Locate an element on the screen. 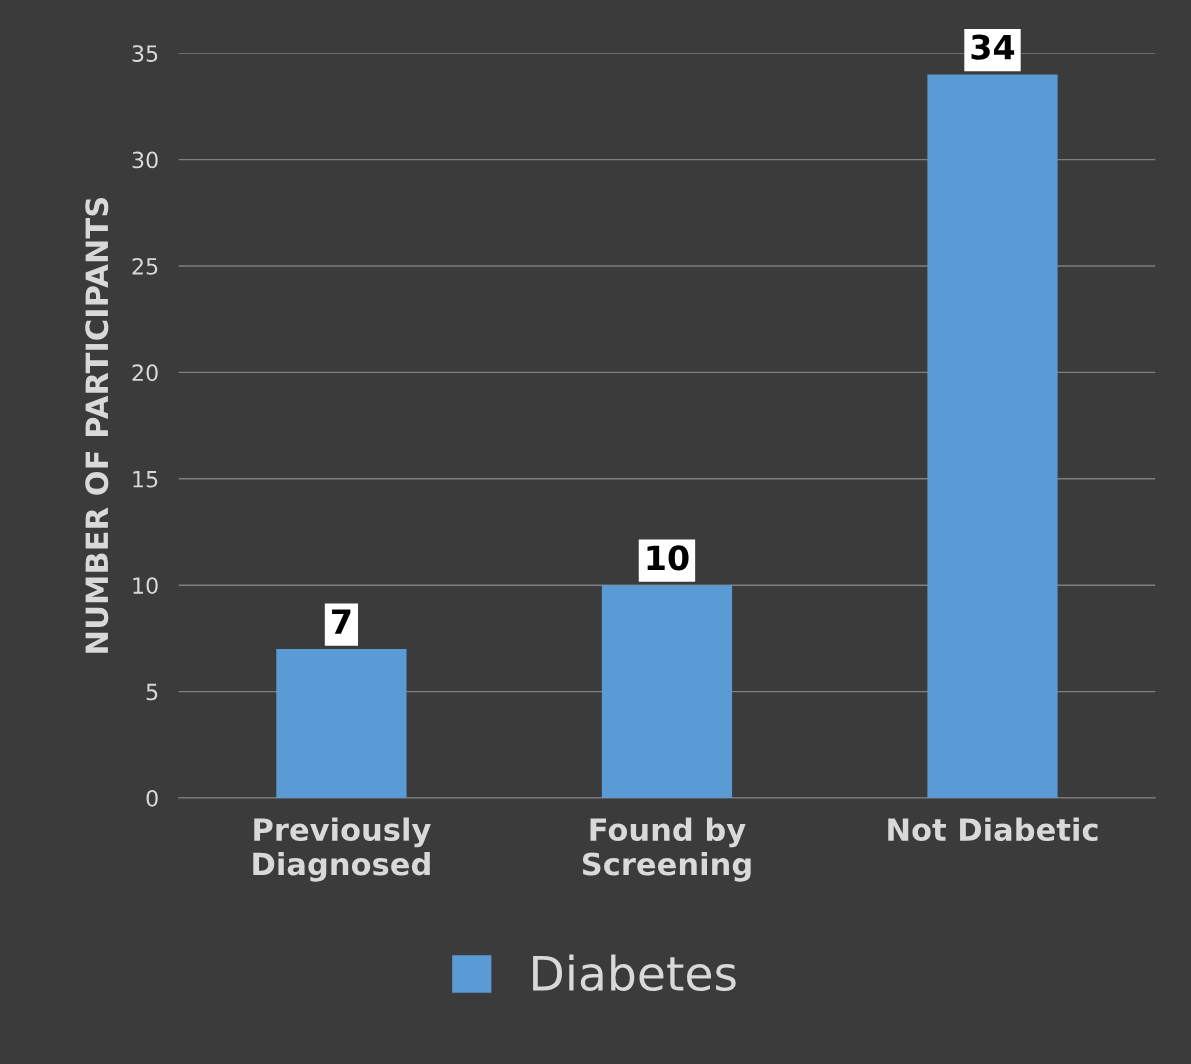  legend-label: Diabetes is located at coordinates (634, 973).